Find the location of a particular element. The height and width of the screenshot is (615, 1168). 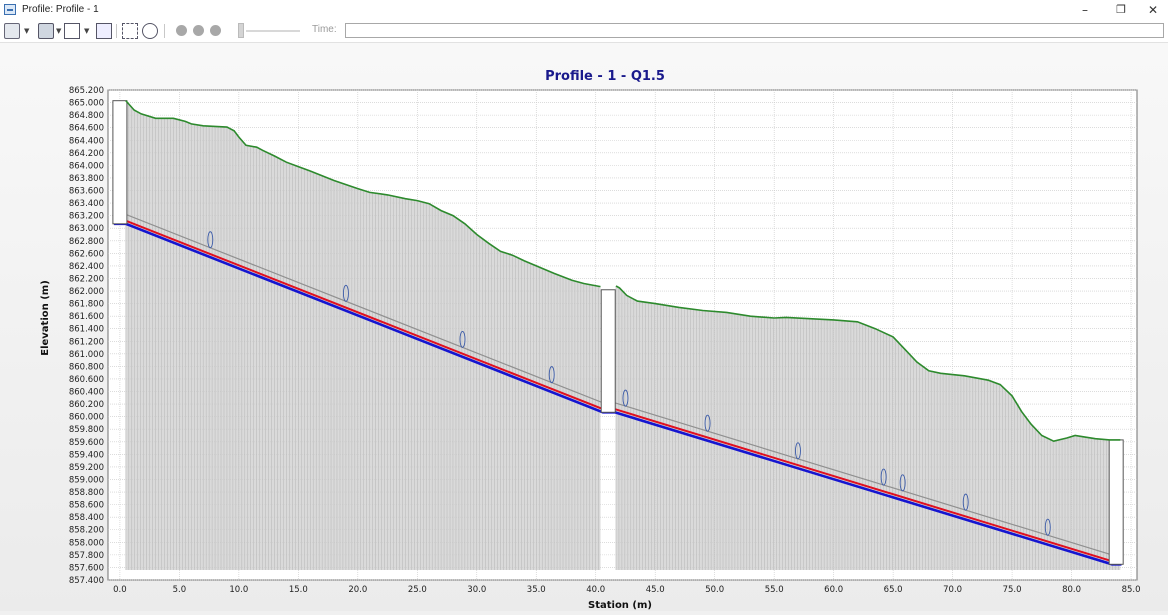

y-tick-label: 858.600 is located at coordinates (86, 506).